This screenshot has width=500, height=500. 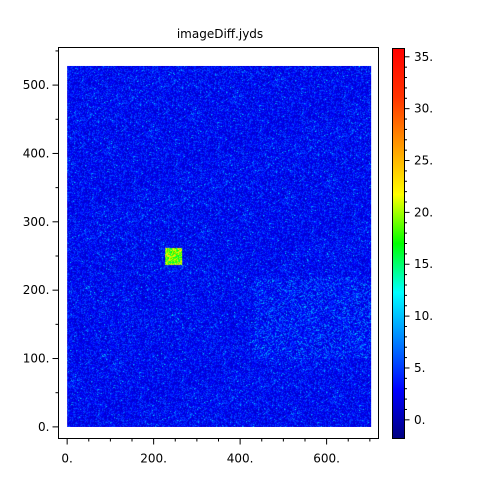 I want to click on colorbar-gradient, so click(x=398, y=243).